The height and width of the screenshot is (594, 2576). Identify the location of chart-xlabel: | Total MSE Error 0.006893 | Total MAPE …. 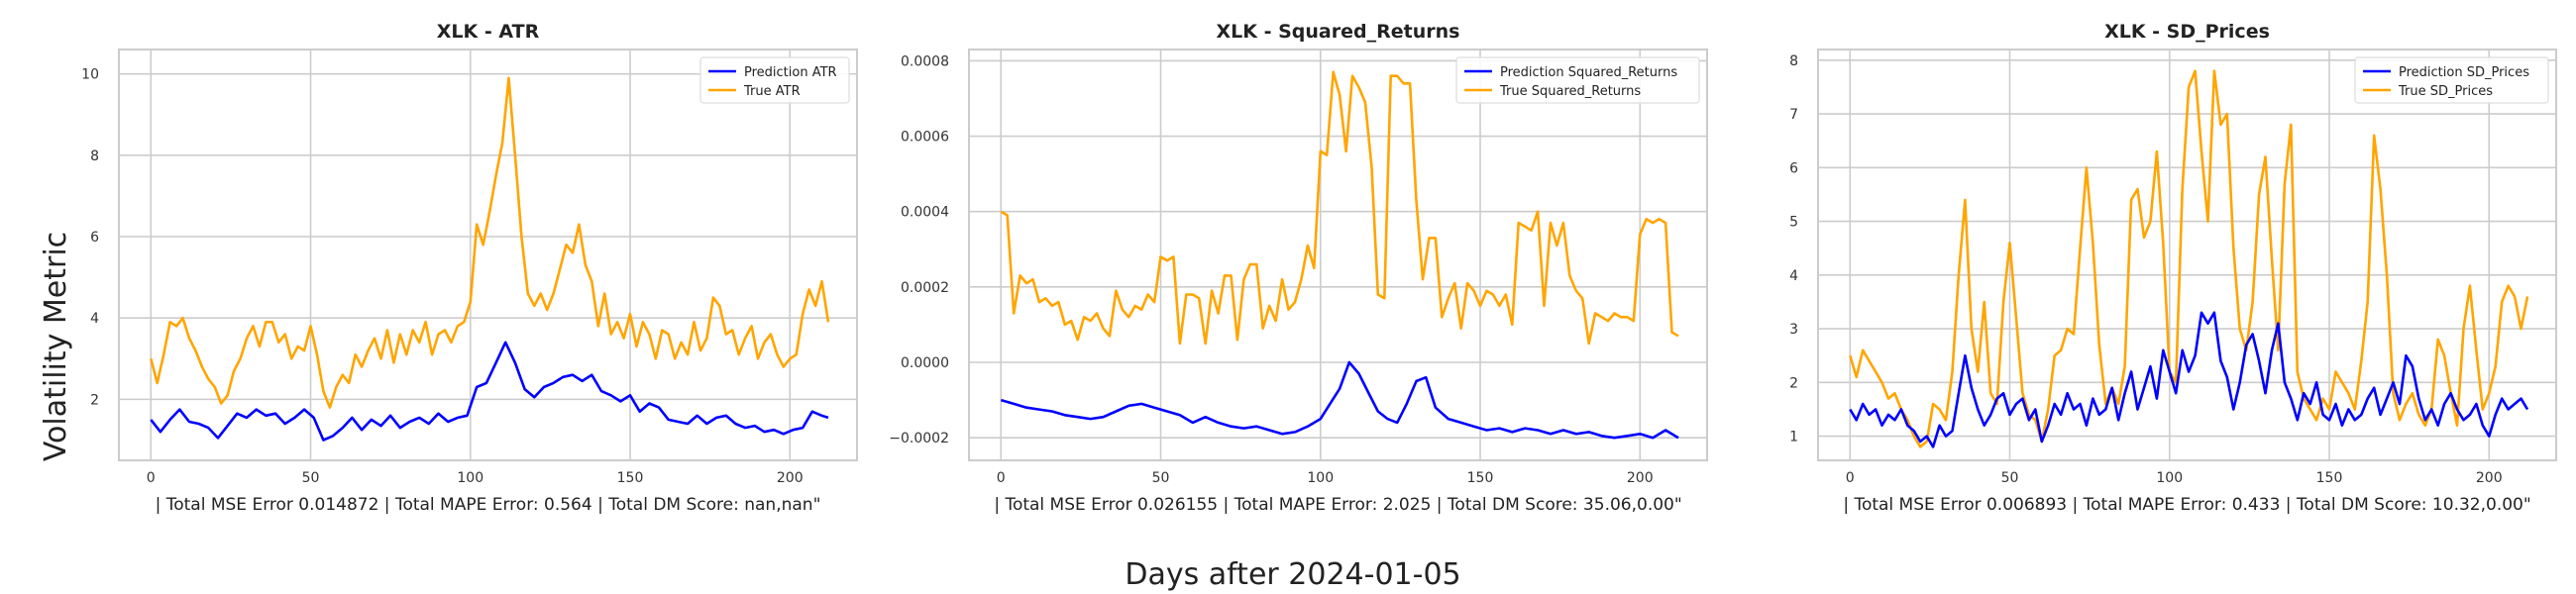
(2186, 505).